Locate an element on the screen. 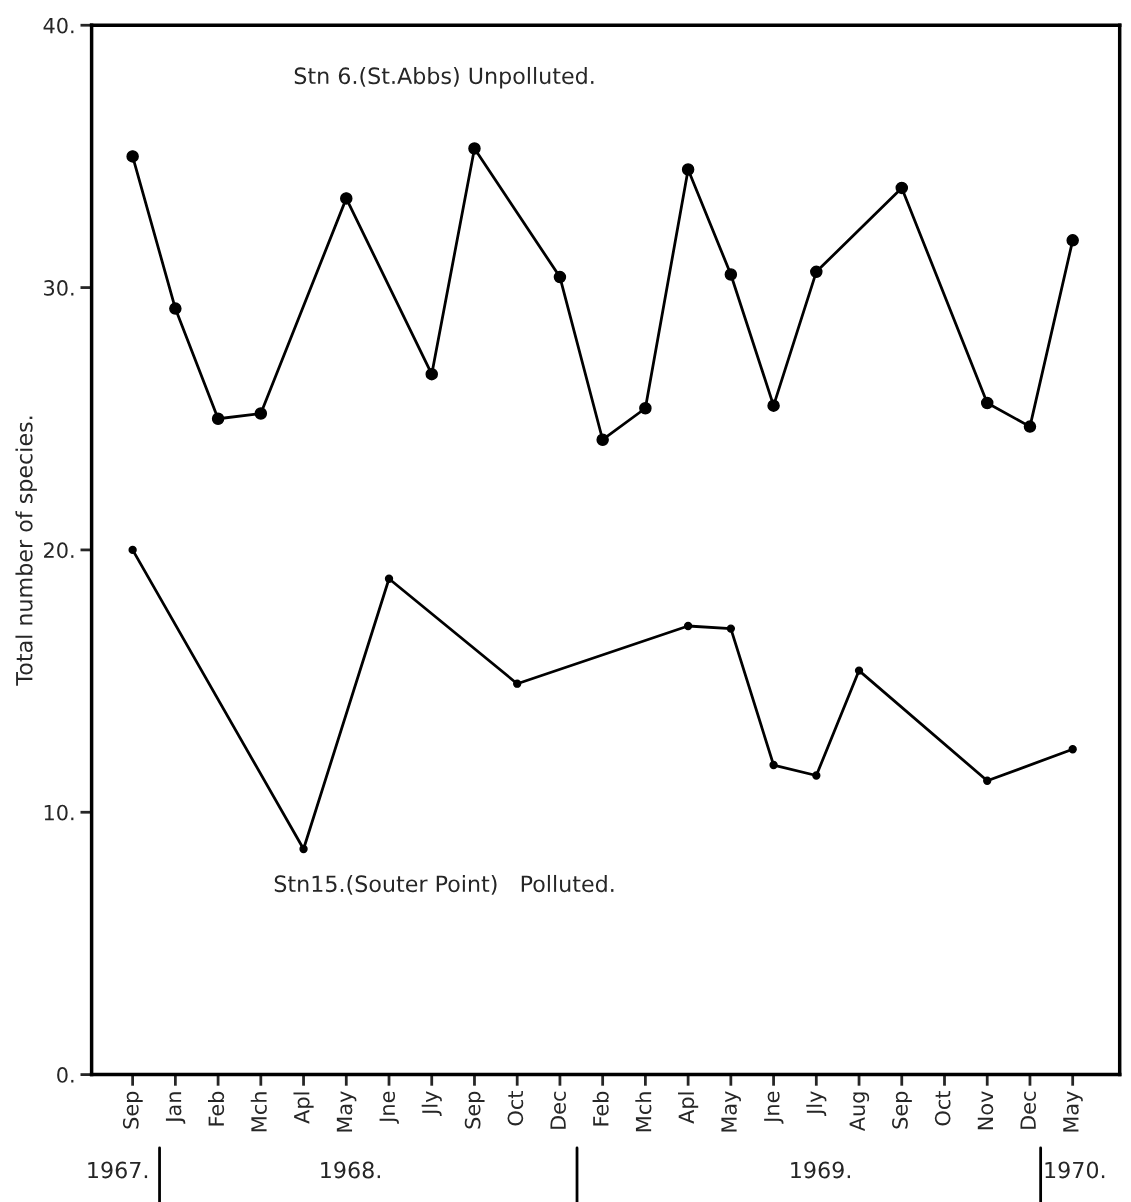 The width and height of the screenshot is (1131, 1202). y-tick-label: 10. is located at coordinates (59, 812).